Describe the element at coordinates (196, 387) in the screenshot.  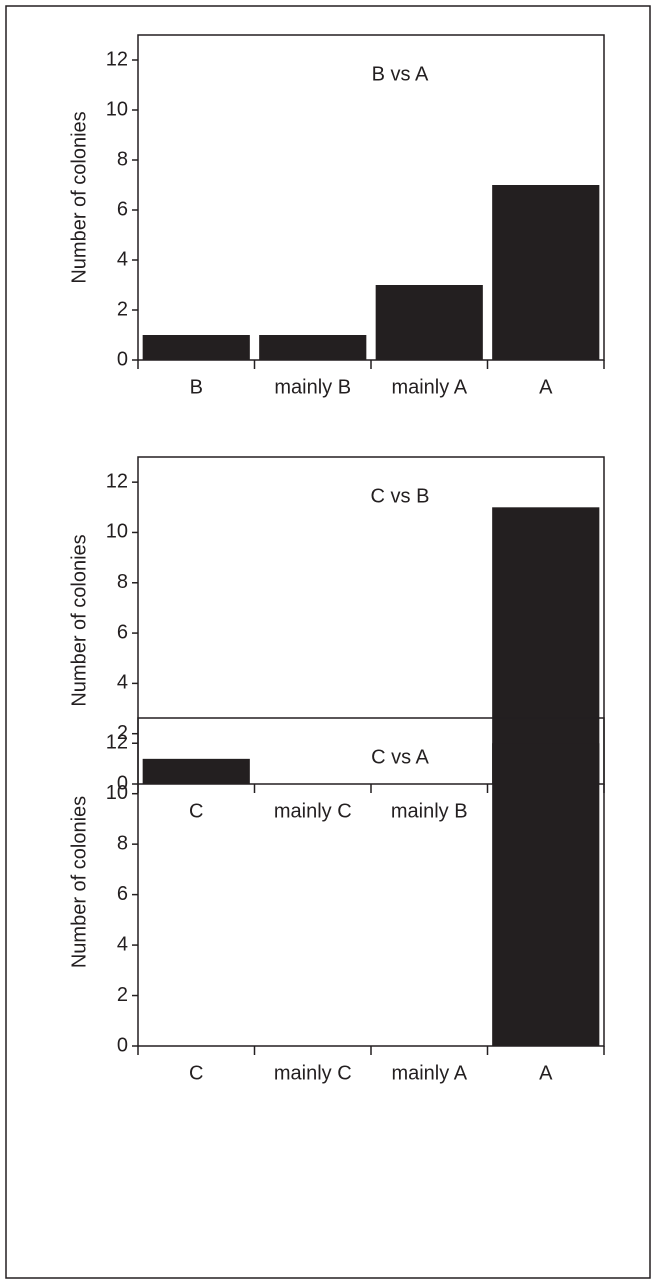
I see `x-tick-label: B` at that location.